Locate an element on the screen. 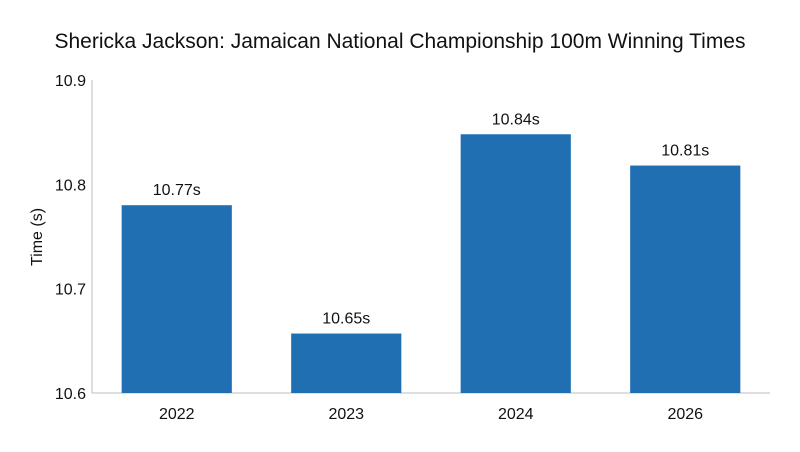 This screenshot has height=452, width=800. bar-2026 is located at coordinates (685, 279).